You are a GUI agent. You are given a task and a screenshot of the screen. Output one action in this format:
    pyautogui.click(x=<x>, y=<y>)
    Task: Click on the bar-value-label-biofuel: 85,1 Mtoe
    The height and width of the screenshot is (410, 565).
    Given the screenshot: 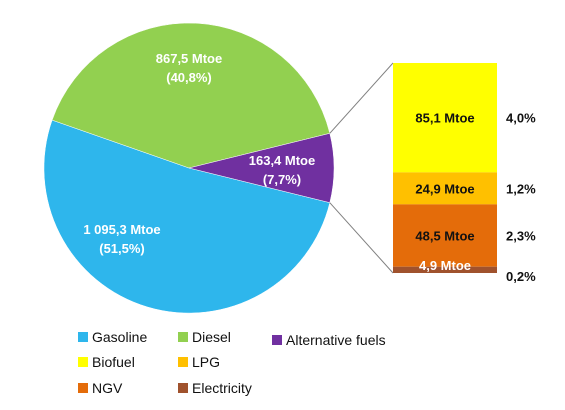 What is the action you would take?
    pyautogui.click(x=444, y=118)
    